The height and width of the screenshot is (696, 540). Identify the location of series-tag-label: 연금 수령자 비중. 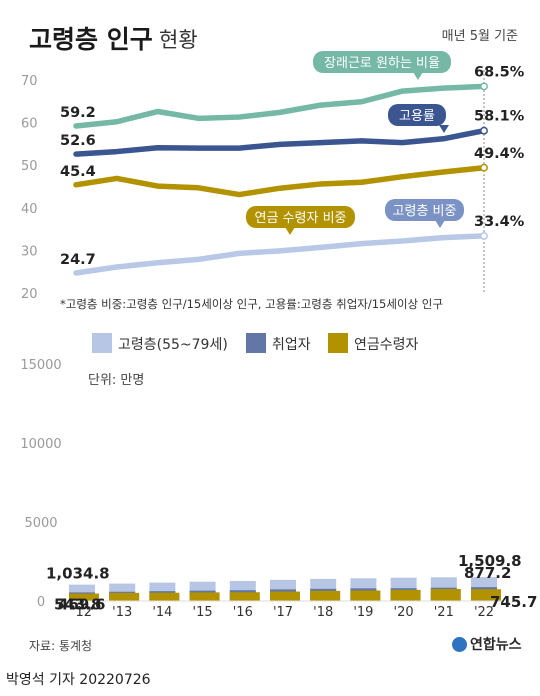
(301, 218).